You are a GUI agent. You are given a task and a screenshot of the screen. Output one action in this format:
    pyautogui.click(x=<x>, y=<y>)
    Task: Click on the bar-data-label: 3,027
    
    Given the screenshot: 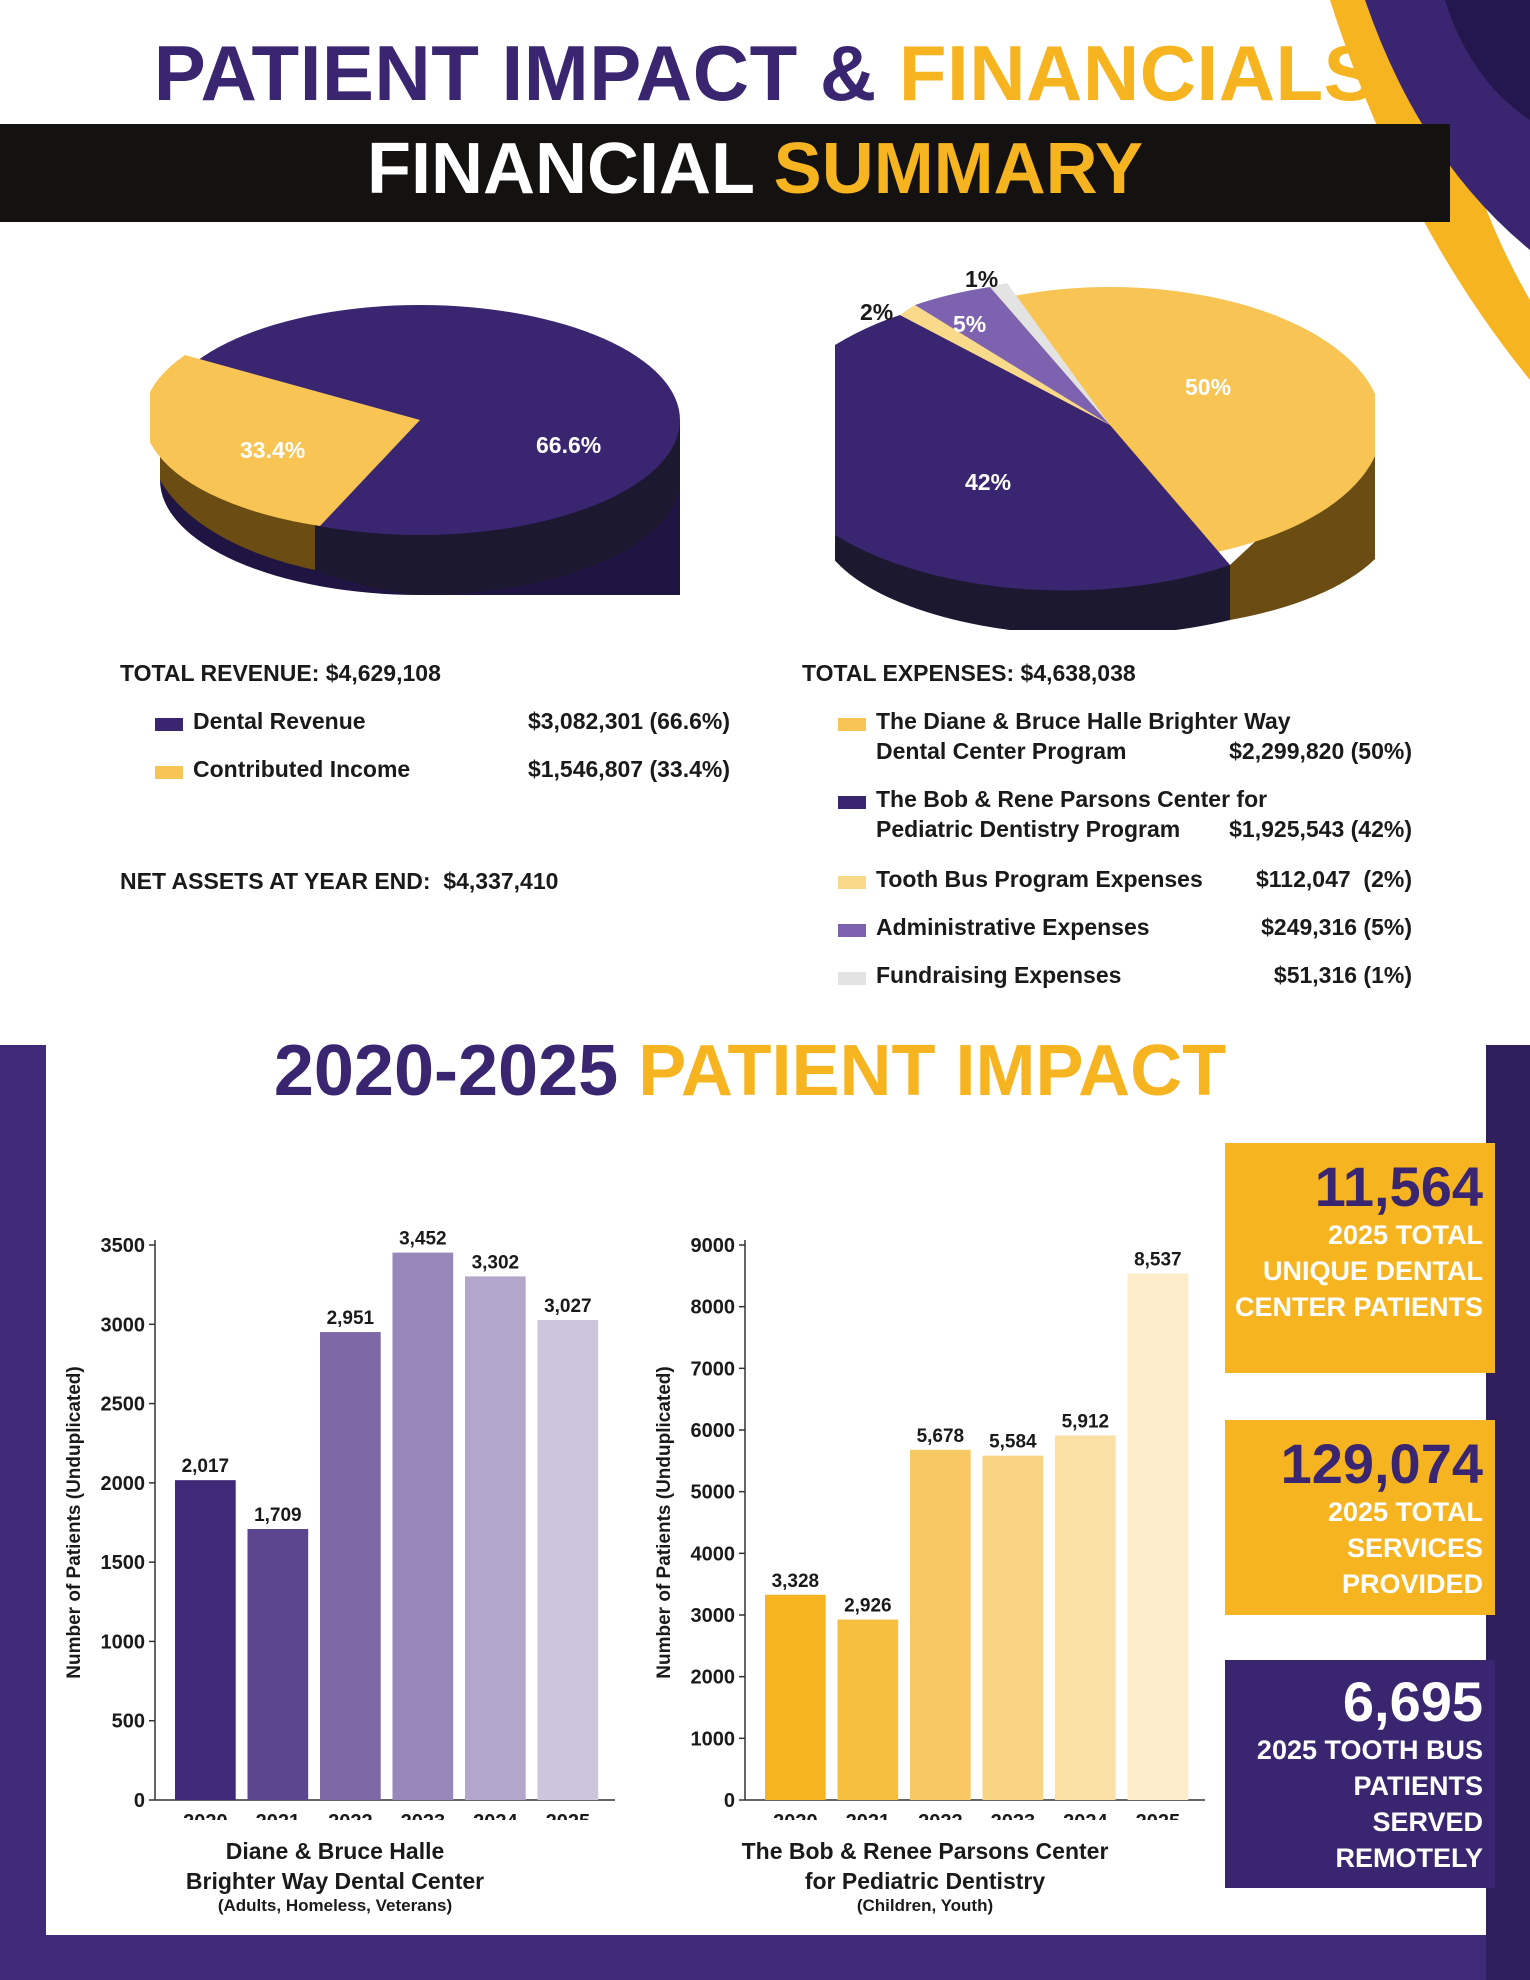 What is the action you would take?
    pyautogui.click(x=568, y=1306)
    